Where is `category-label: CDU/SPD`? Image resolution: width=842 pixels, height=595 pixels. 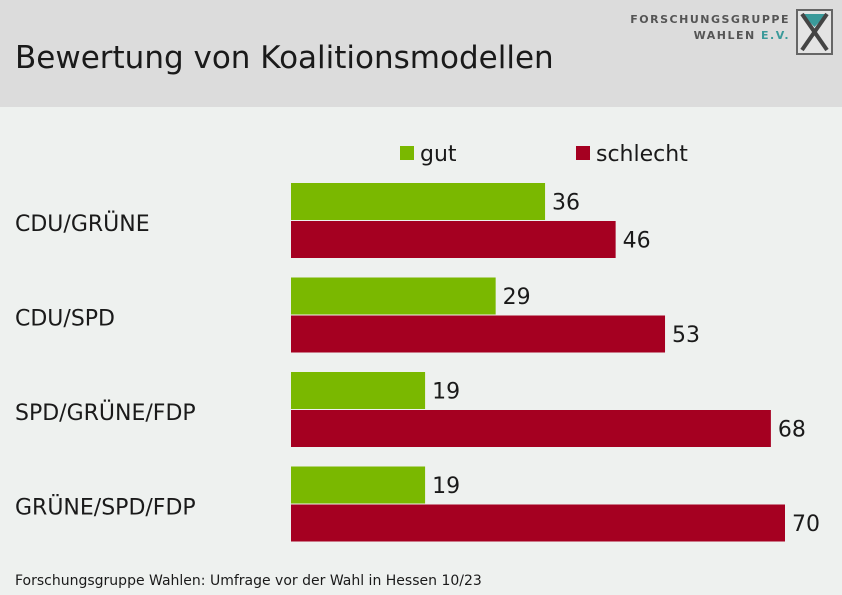
category-label: CDU/SPD is located at coordinates (65, 319).